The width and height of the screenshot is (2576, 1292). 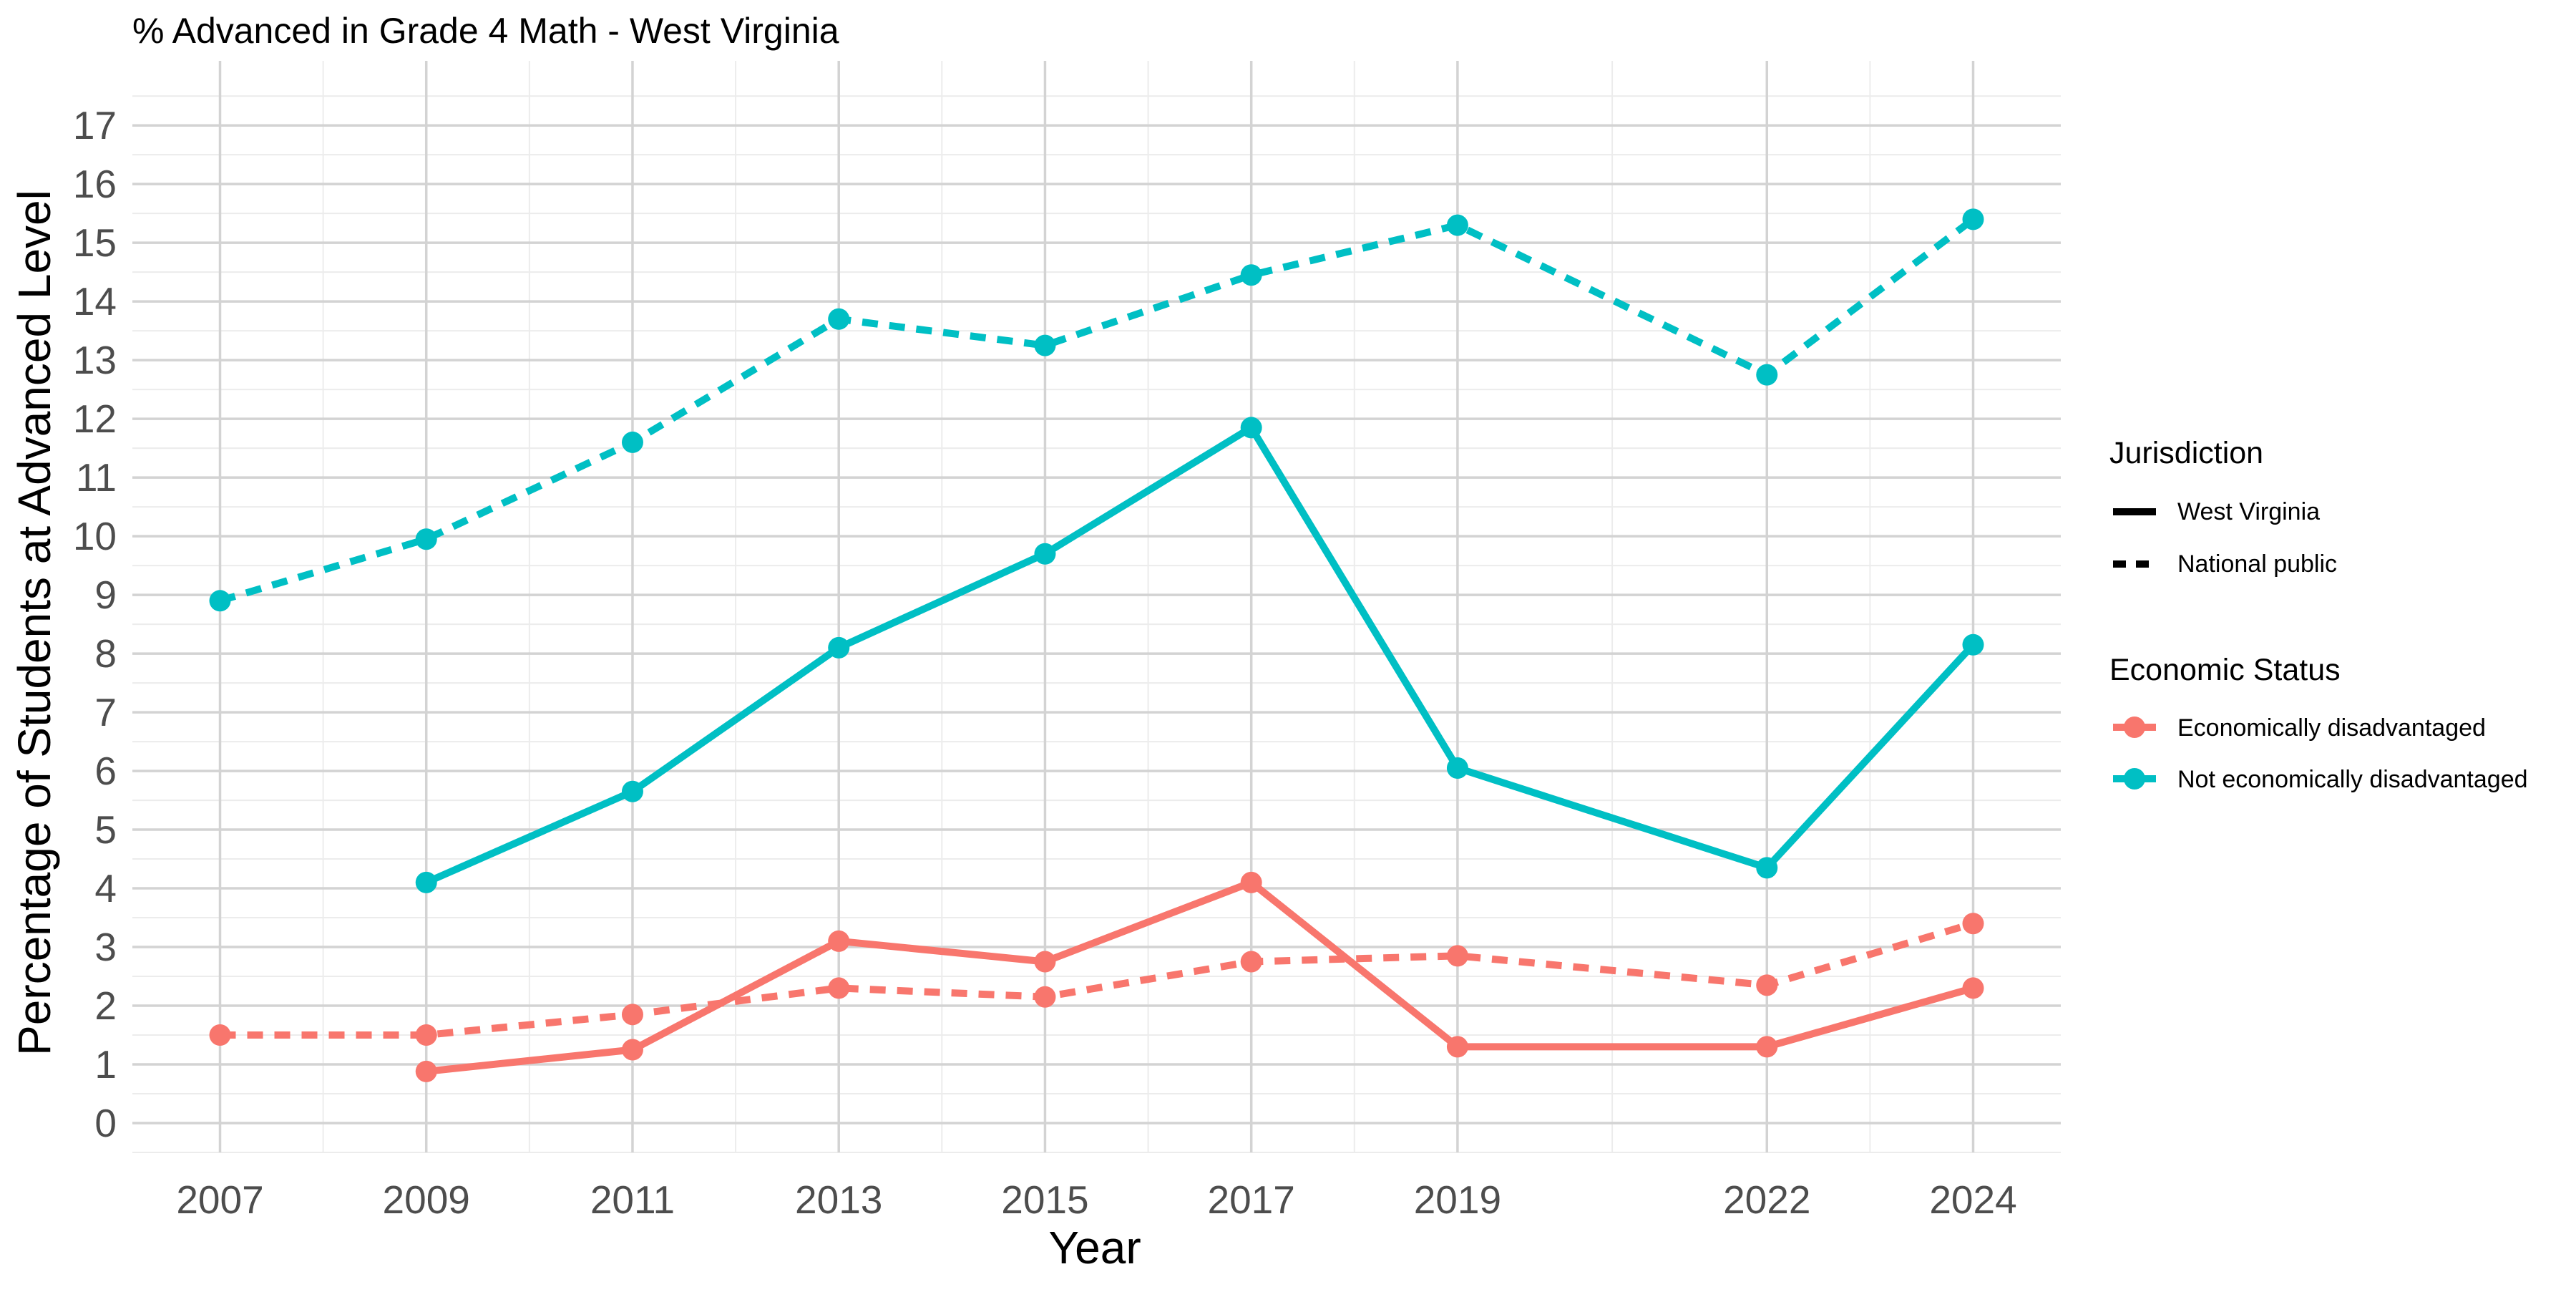 What do you see at coordinates (95, 301) in the screenshot?
I see `y-tick-label: 14` at bounding box center [95, 301].